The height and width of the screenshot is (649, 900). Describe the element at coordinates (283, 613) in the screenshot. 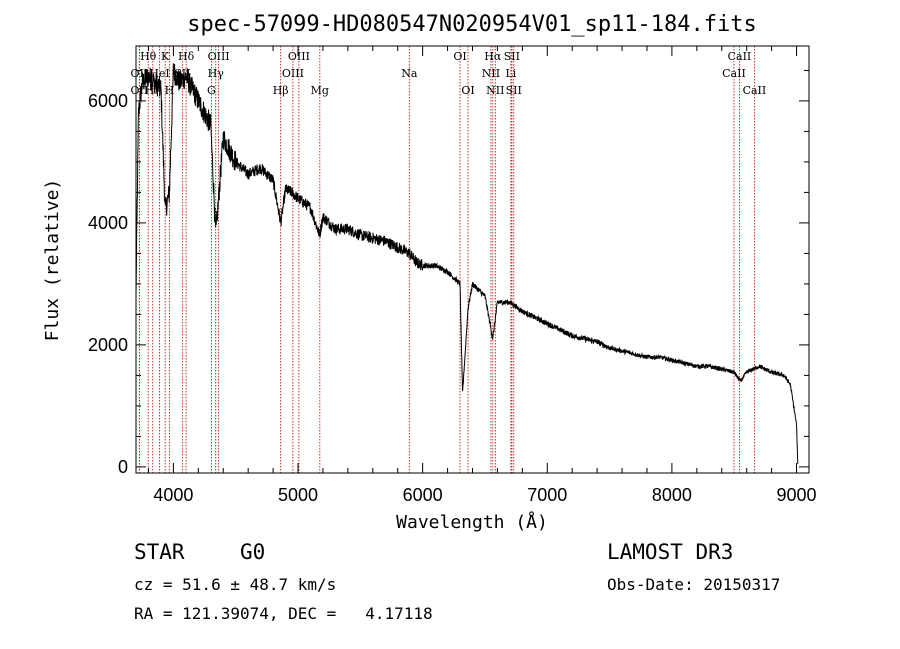

I see `coordinates-info: RA = 121.39074, DEC = 4.17118` at that location.